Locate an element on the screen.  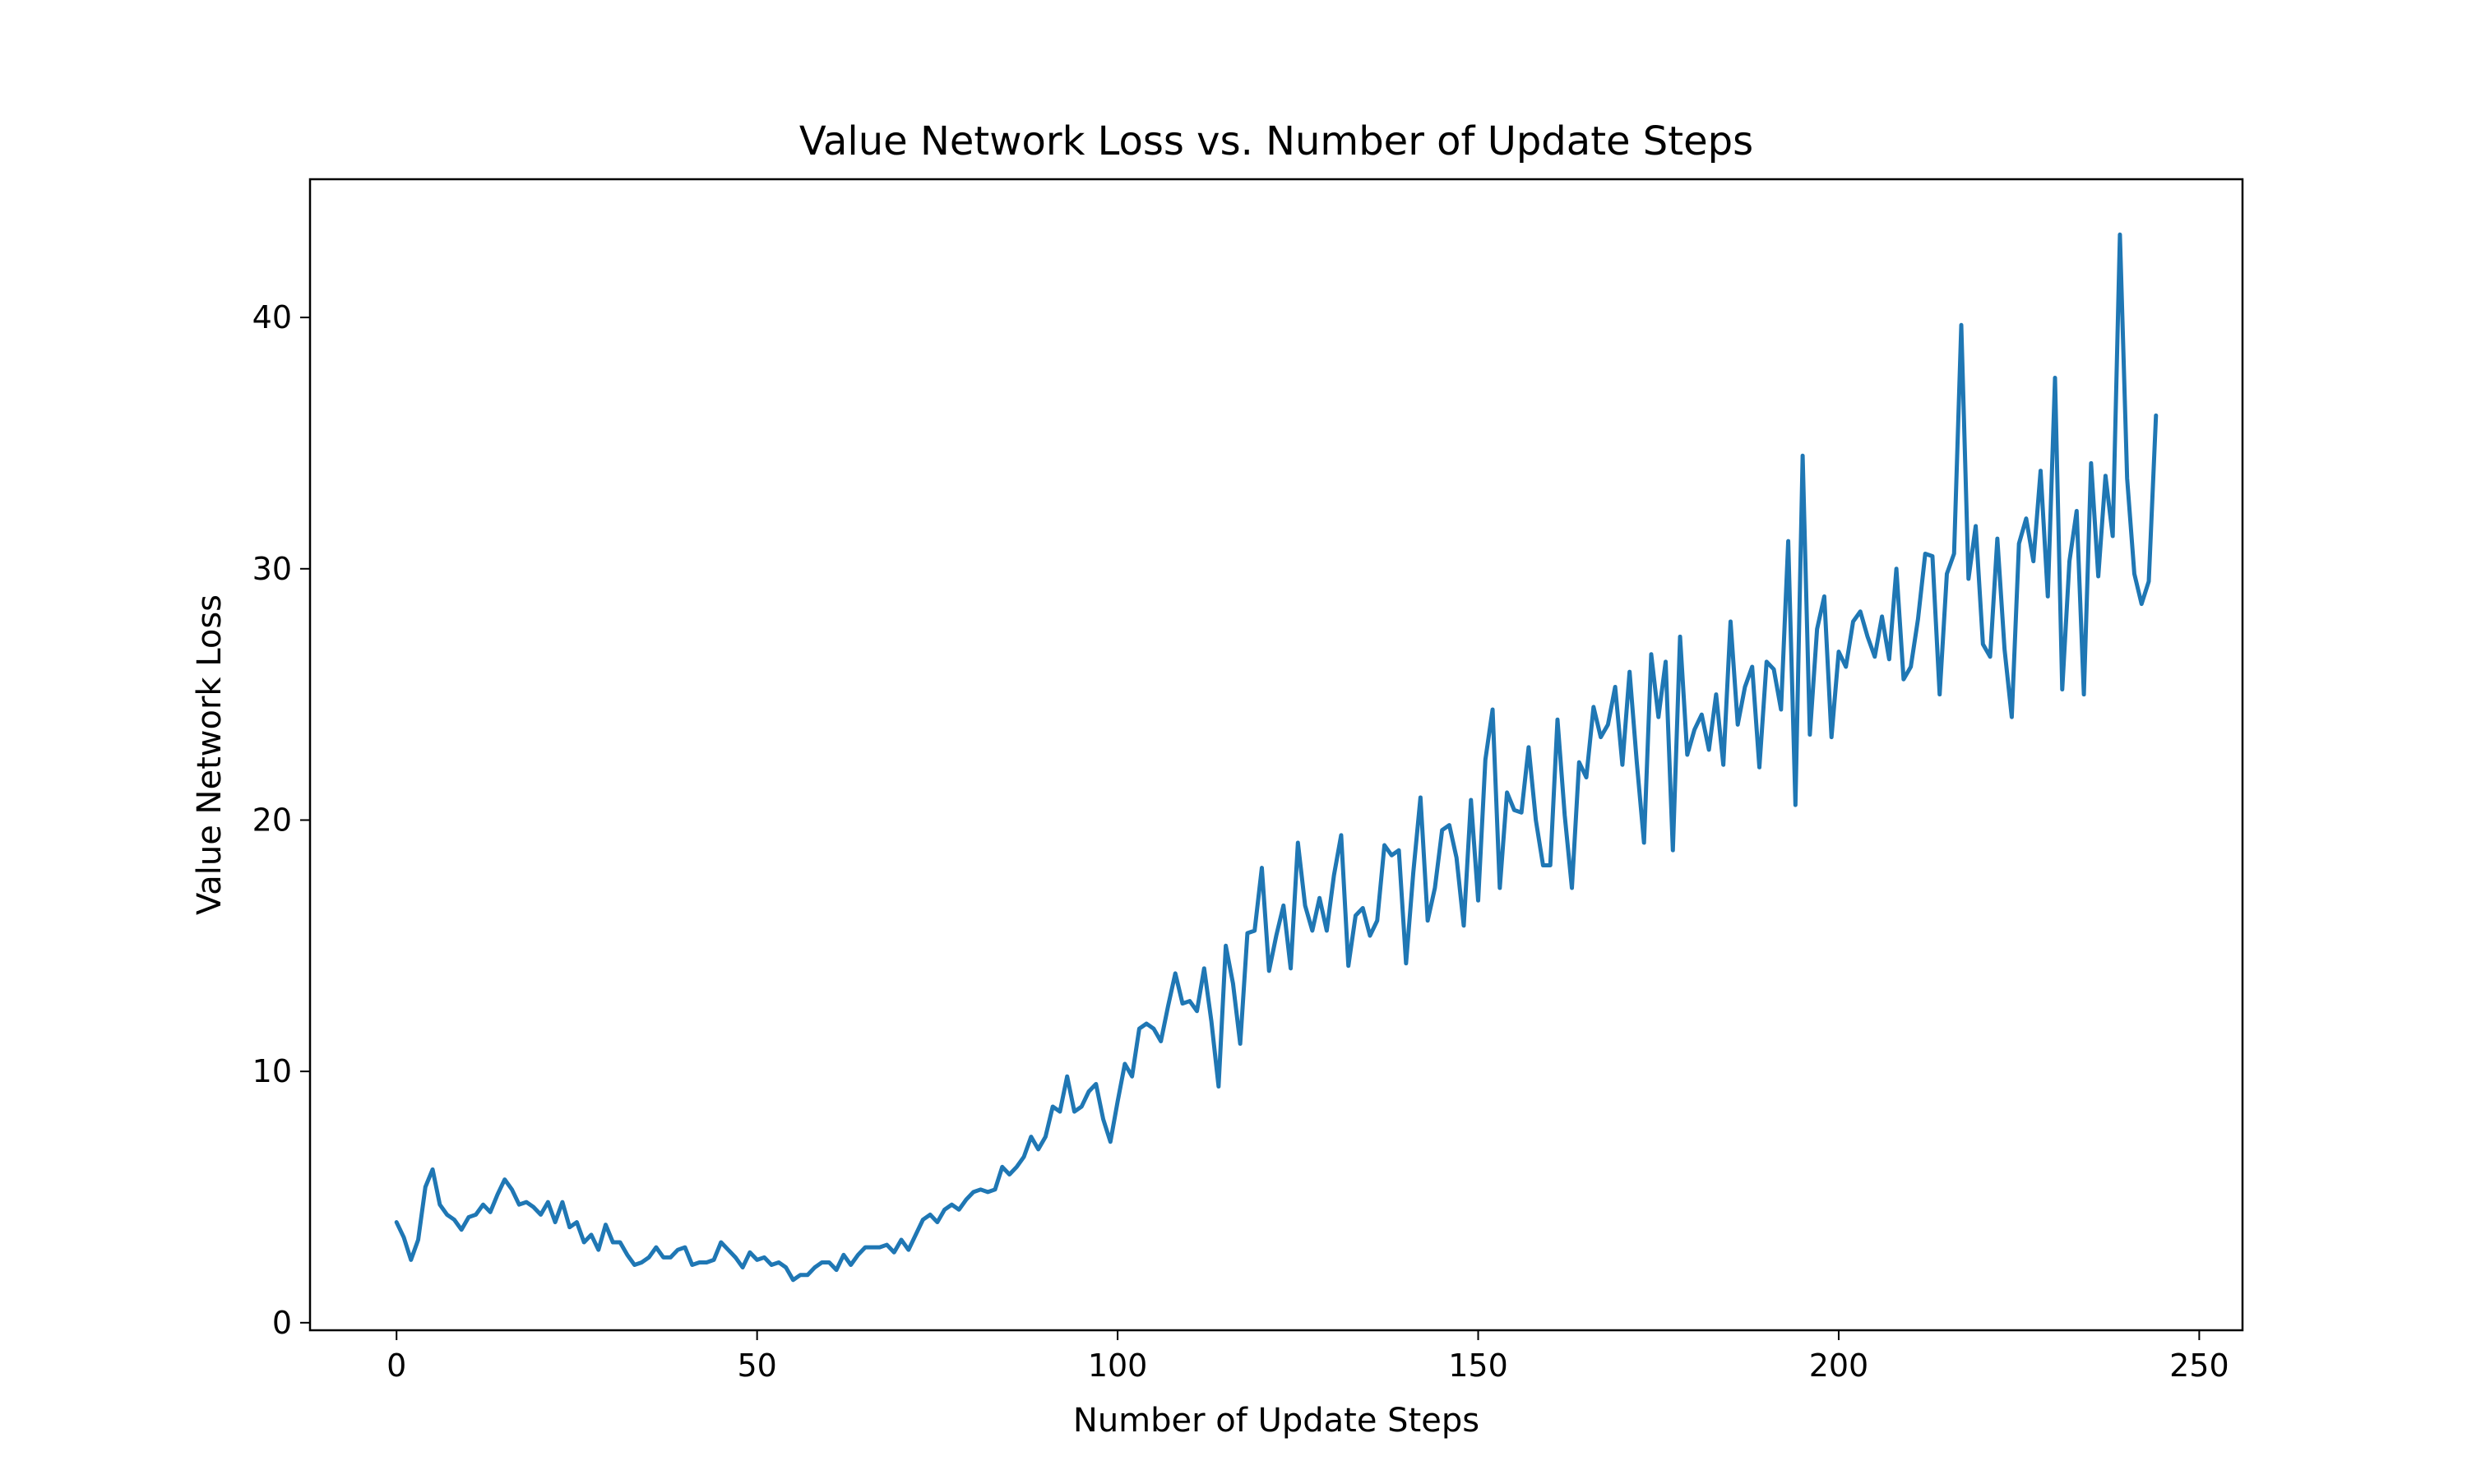
x-tick-label: 50 is located at coordinates (756, 1366).